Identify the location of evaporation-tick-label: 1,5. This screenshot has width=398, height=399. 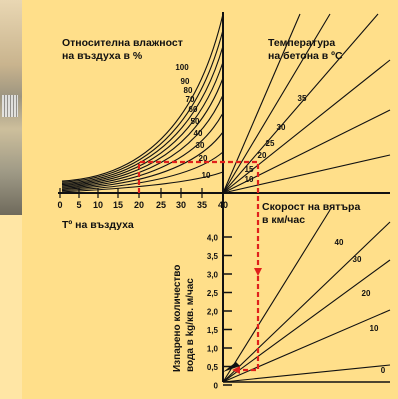
(213, 330).